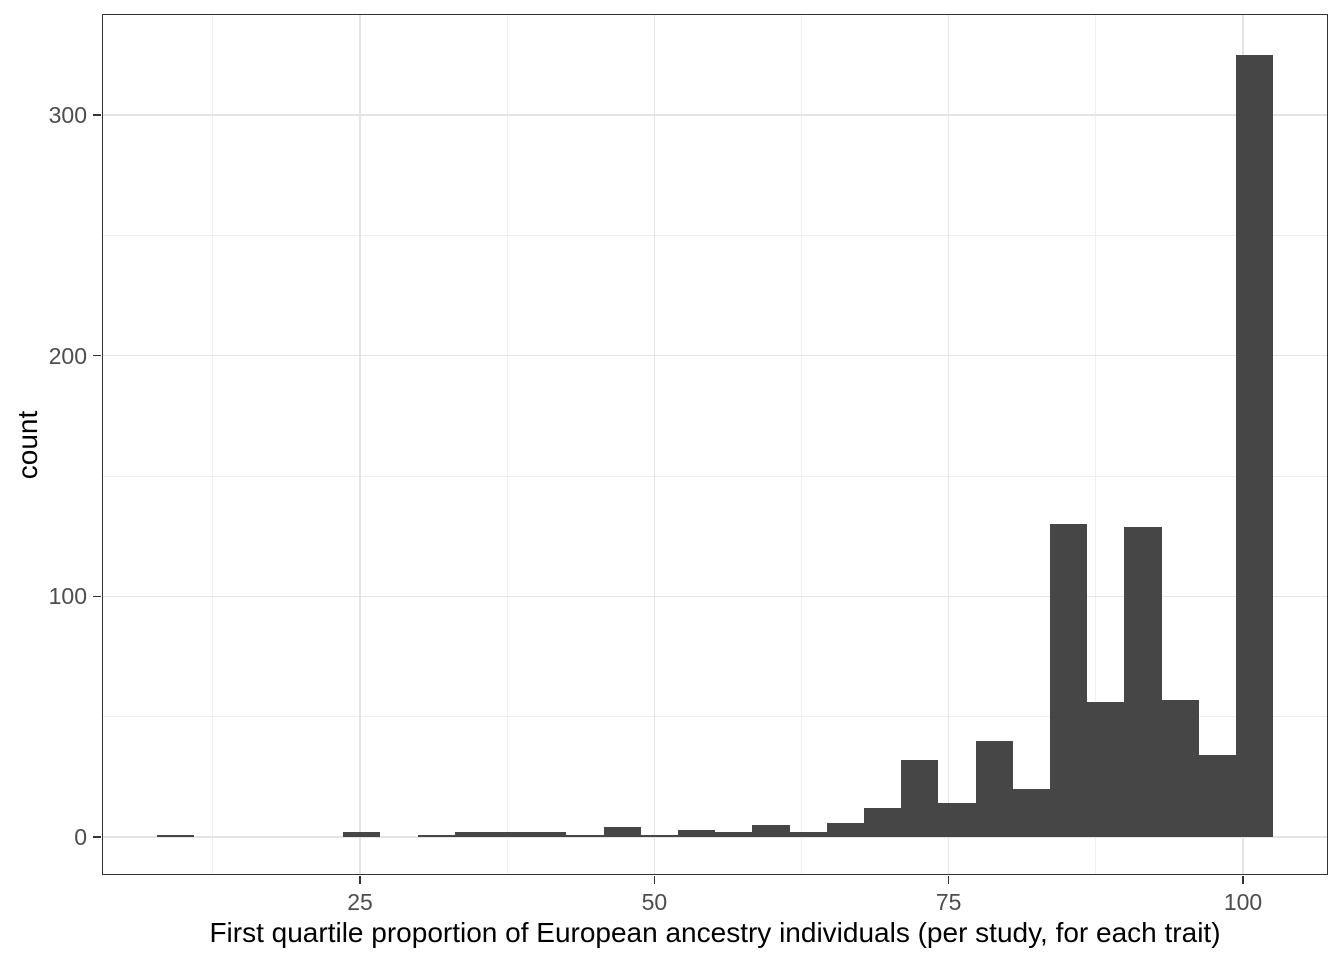 This screenshot has width=1344, height=960. Describe the element at coordinates (360, 902) in the screenshot. I see `x-tick-label: 25` at that location.